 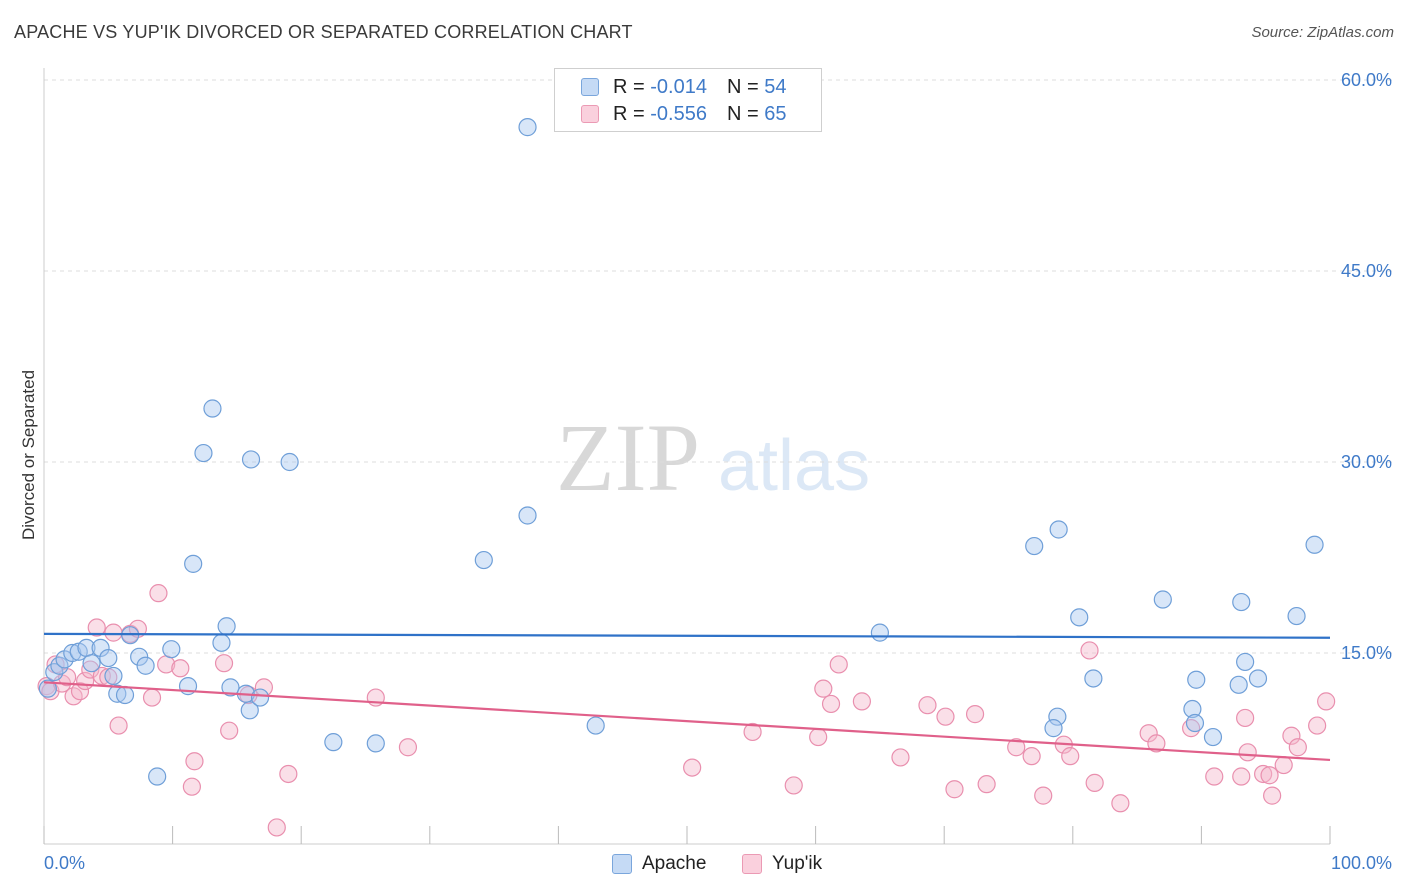 I want to click on trend-lines, so click(x=687, y=697).